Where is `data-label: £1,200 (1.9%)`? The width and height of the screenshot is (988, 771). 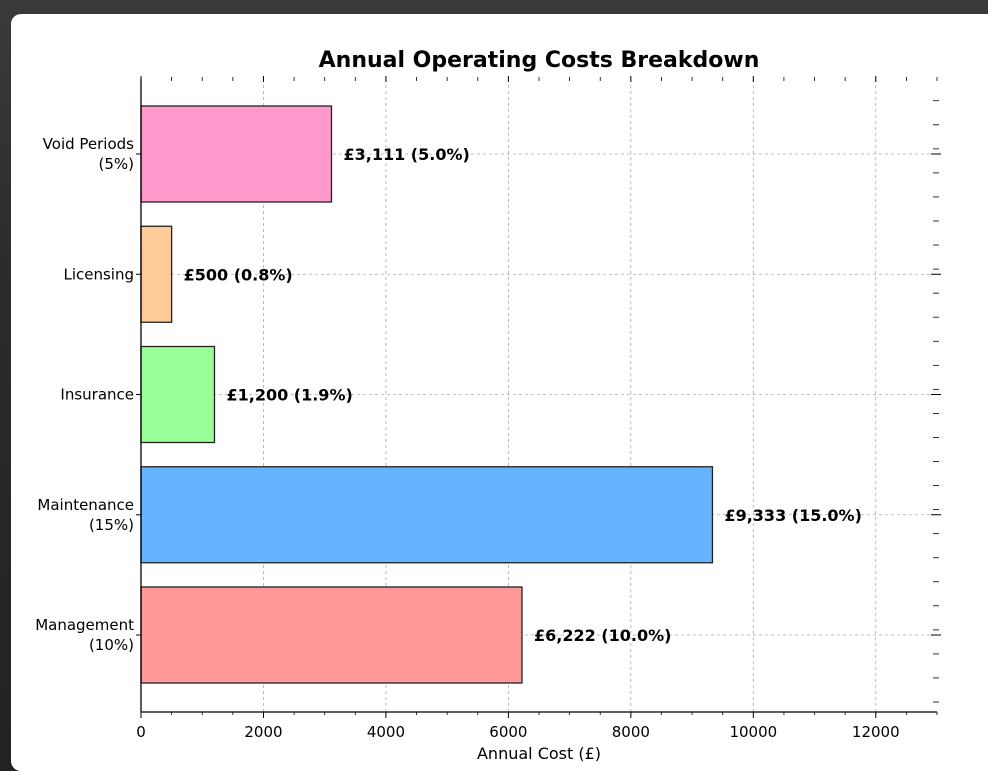 data-label: £1,200 (1.9%) is located at coordinates (289, 395).